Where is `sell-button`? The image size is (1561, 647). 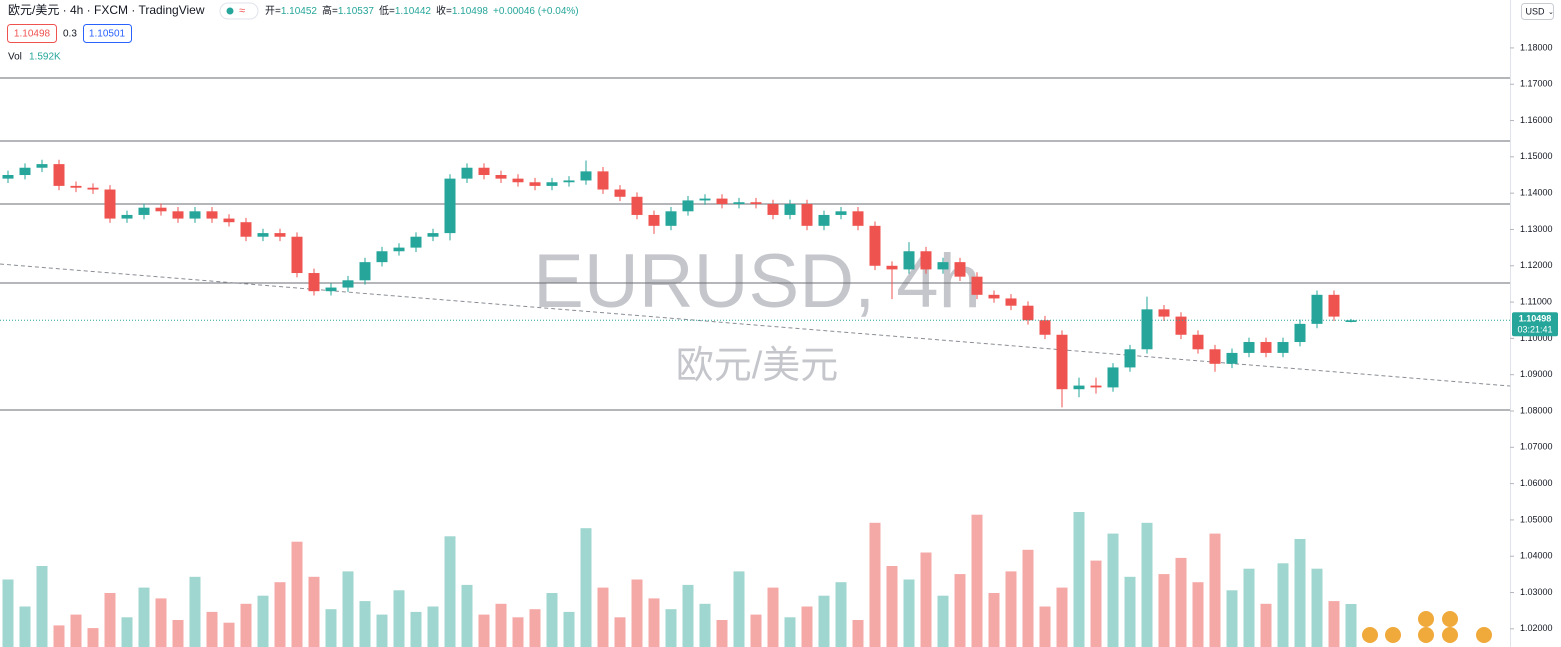 sell-button is located at coordinates (32, 33).